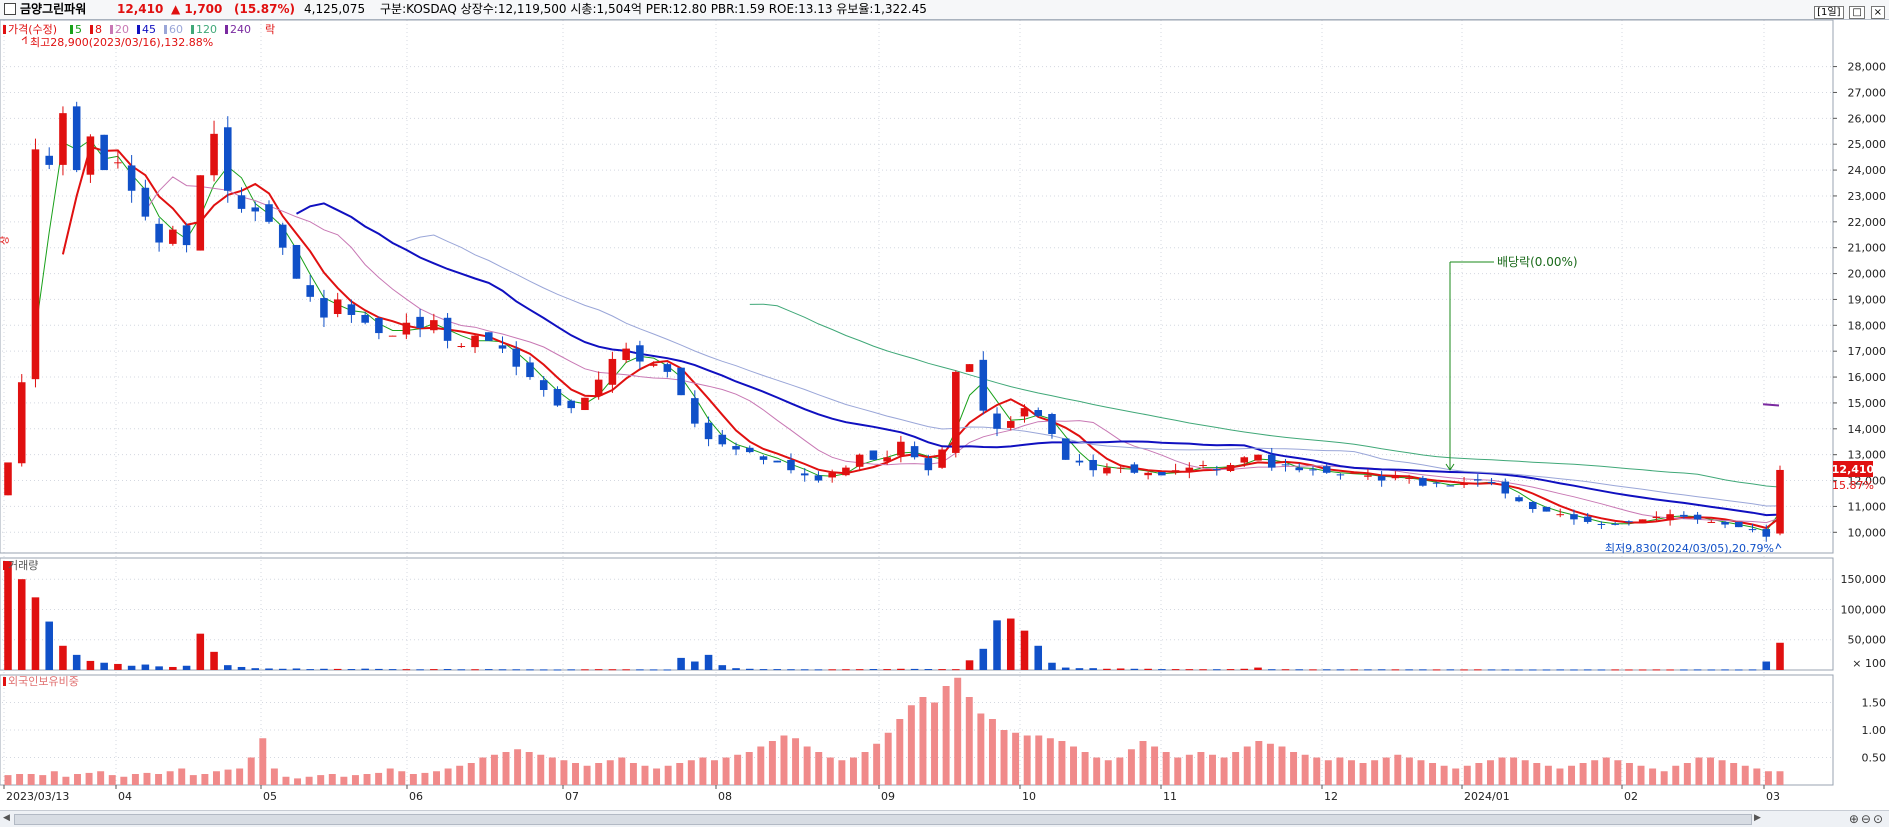 The image size is (1889, 827). Describe the element at coordinates (1867, 67) in the screenshot. I see `price-tick-label: 28,000` at that location.